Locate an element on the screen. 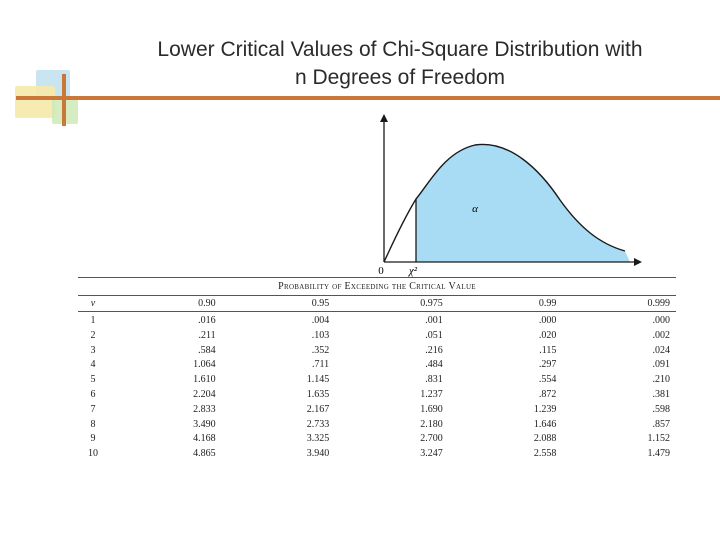 The width and height of the screenshot is (720, 540). table-row: 1 .016 .004 .001 .000 .000 is located at coordinates (377, 319).